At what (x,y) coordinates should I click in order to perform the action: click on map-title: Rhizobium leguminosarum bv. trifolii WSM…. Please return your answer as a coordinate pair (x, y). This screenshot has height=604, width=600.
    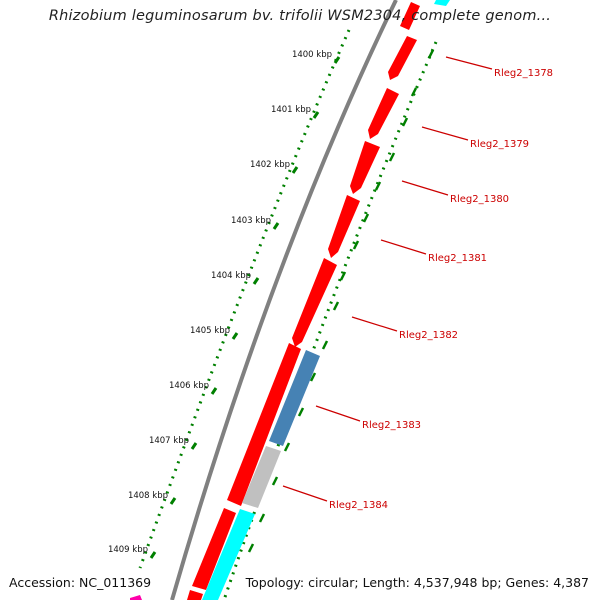
    Looking at the image, I should click on (300, 16).